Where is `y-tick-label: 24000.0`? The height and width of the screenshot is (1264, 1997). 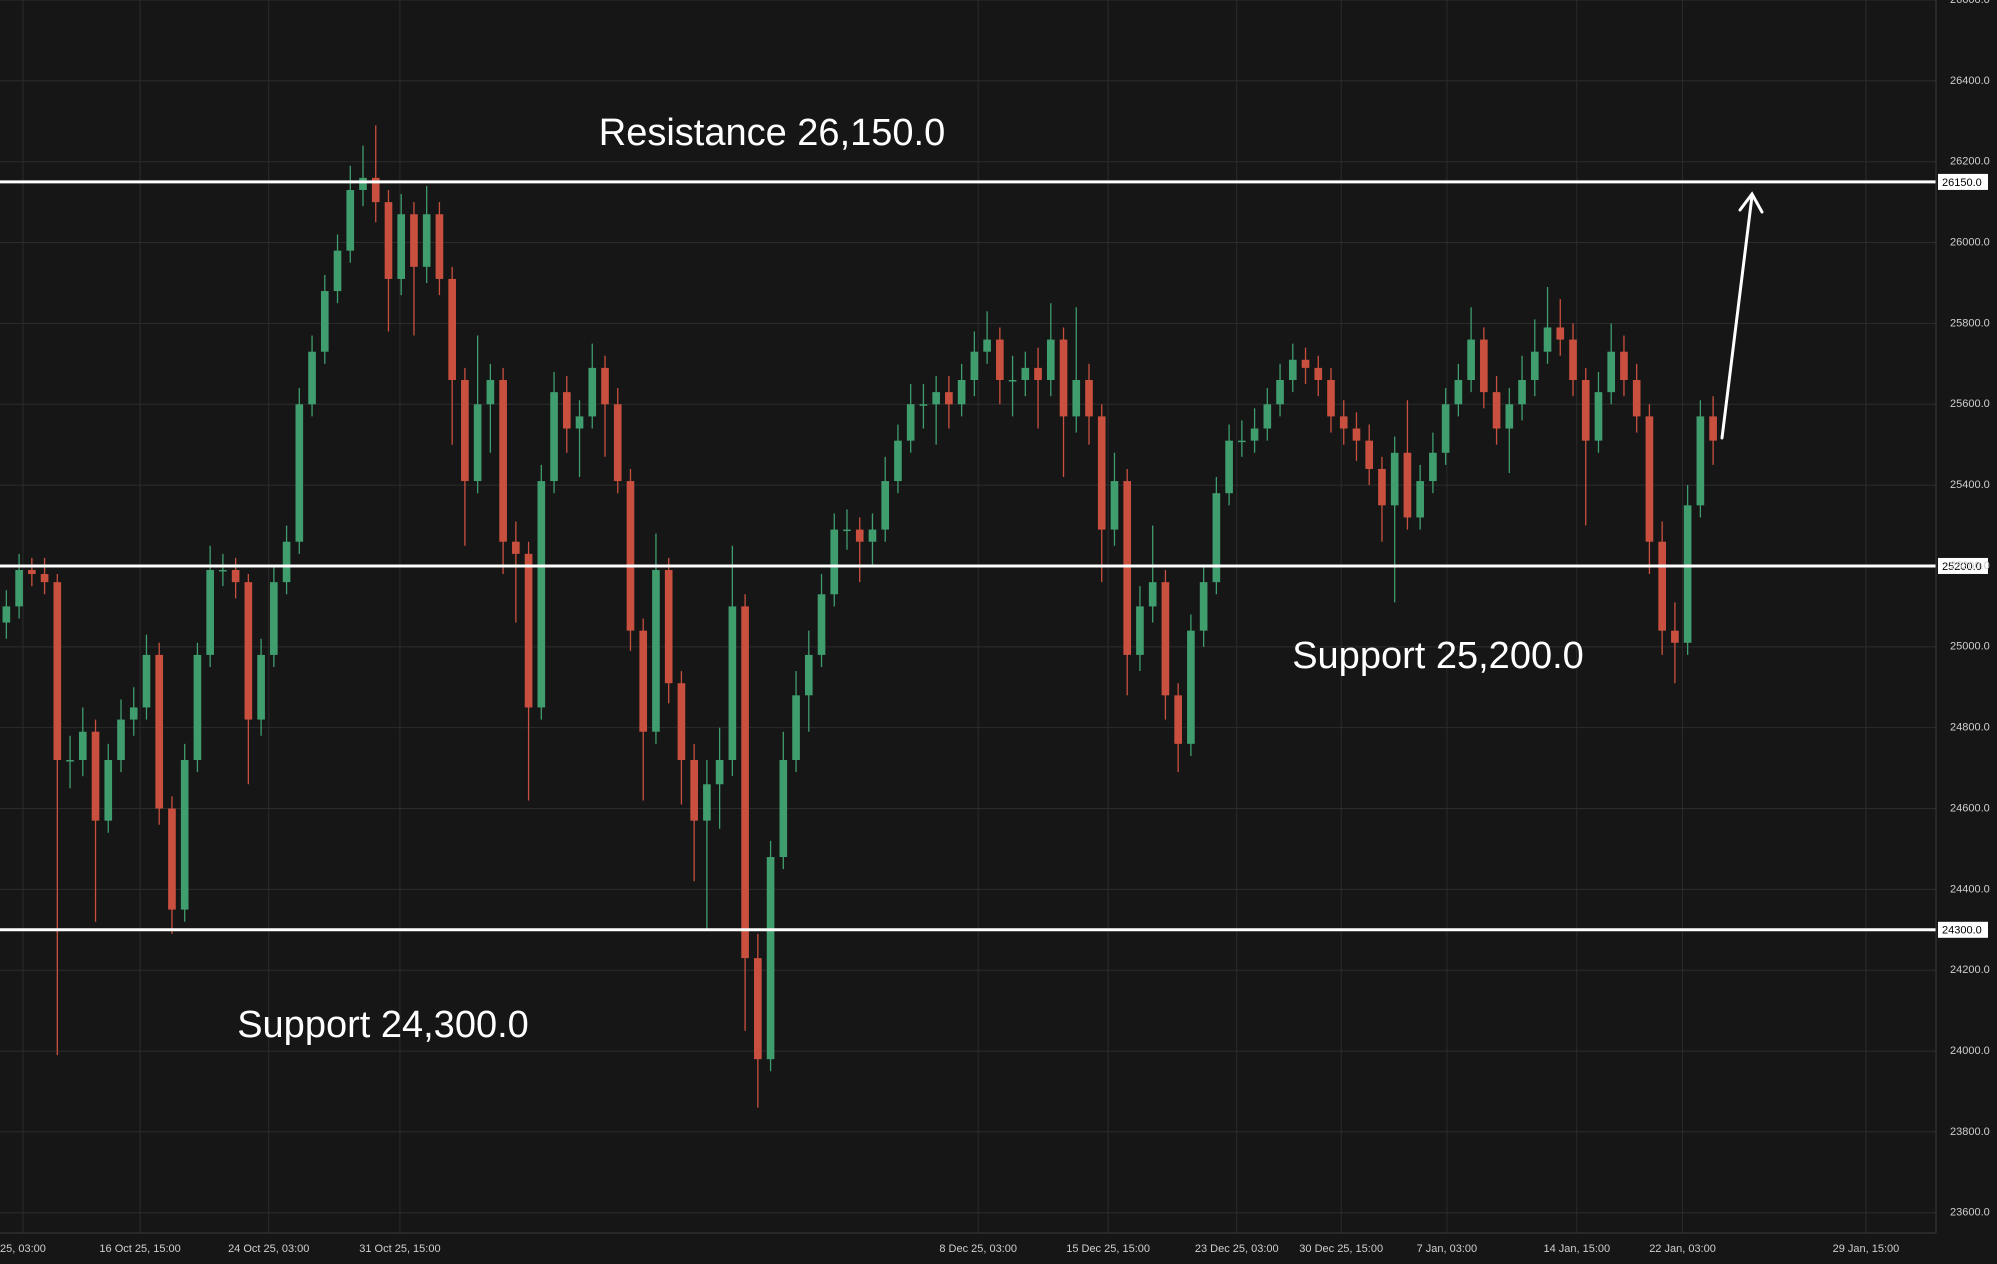
y-tick-label: 24000.0 is located at coordinates (1970, 1051).